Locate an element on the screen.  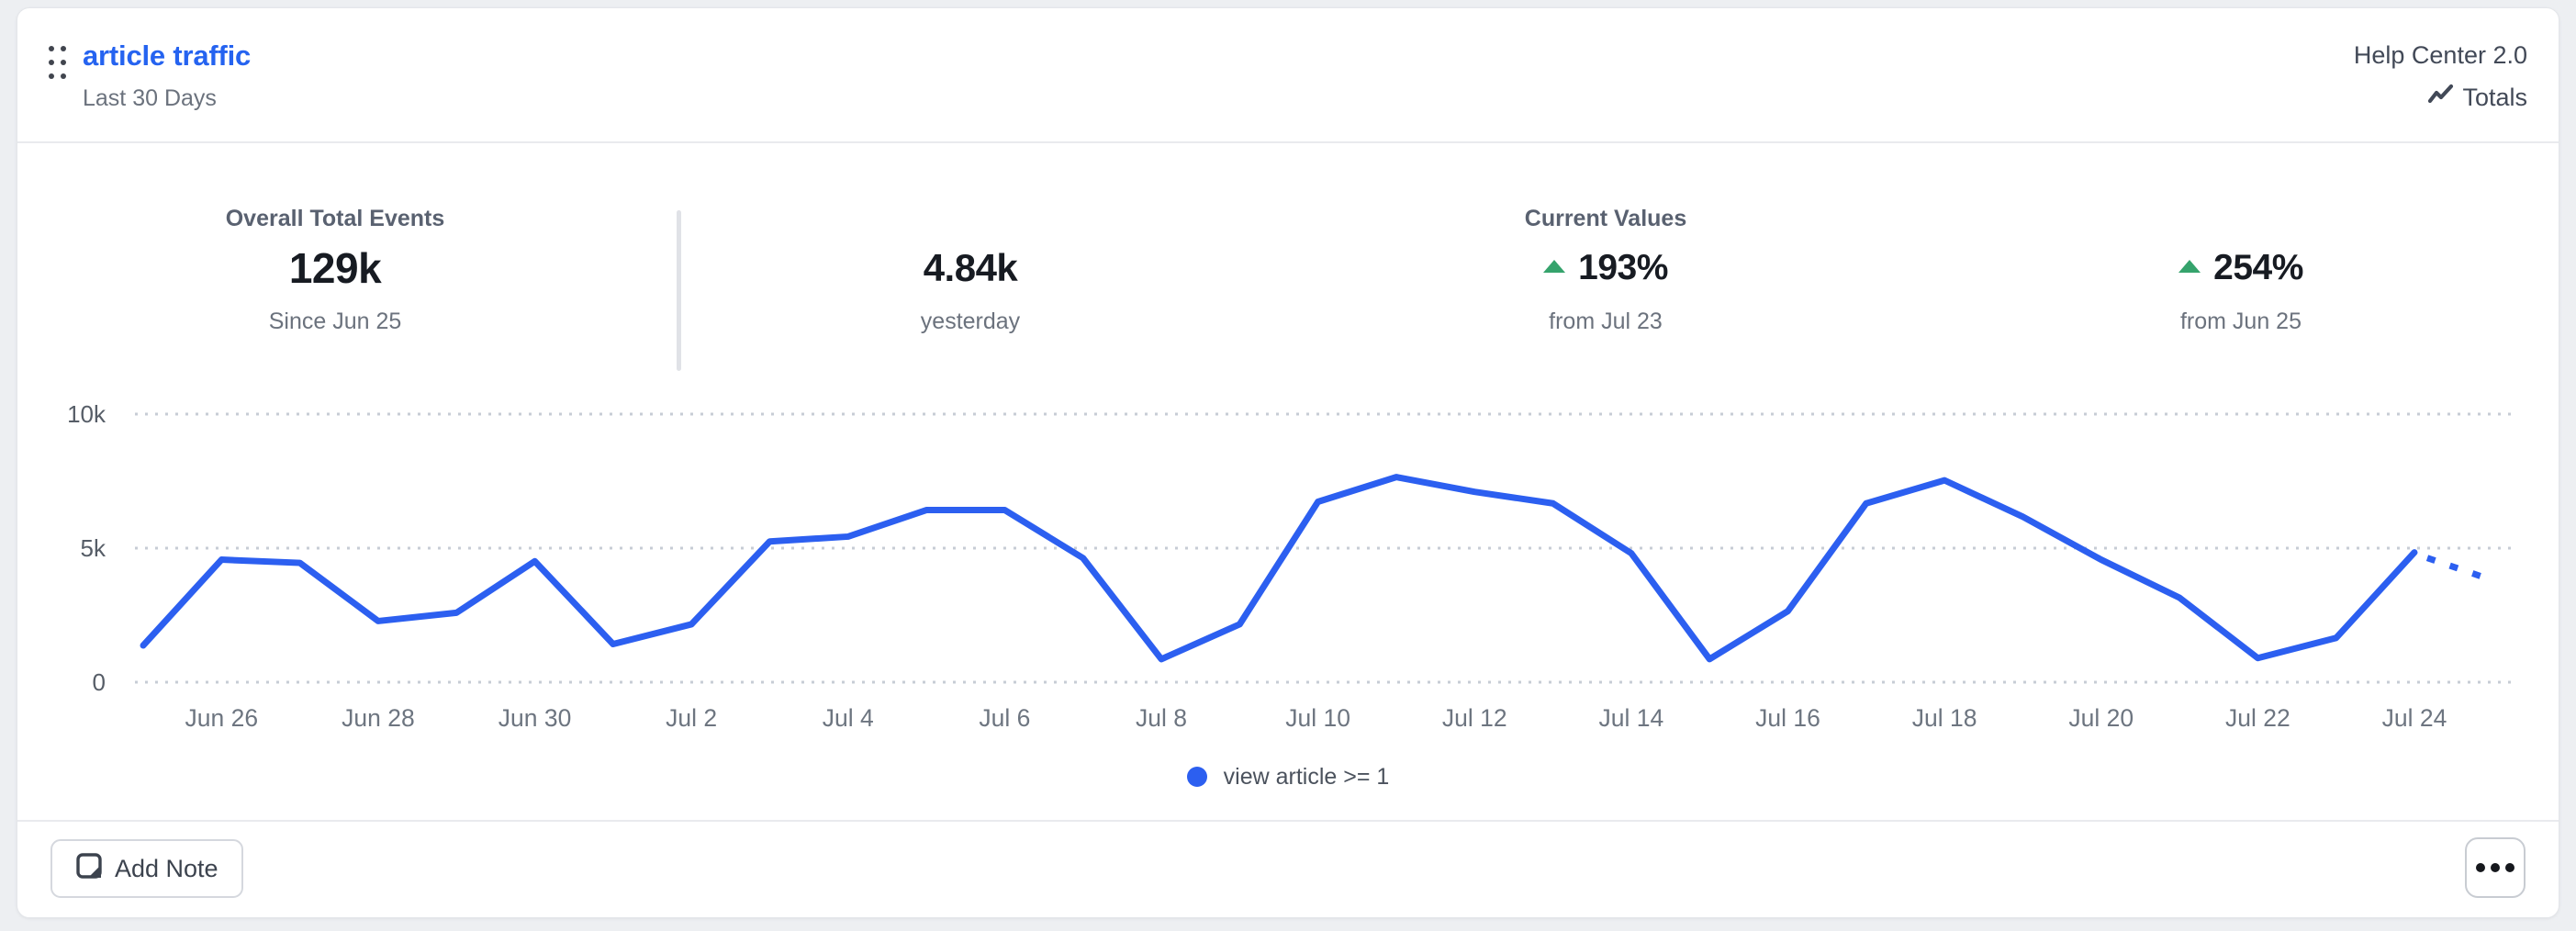
note-icon is located at coordinates (89, 869).